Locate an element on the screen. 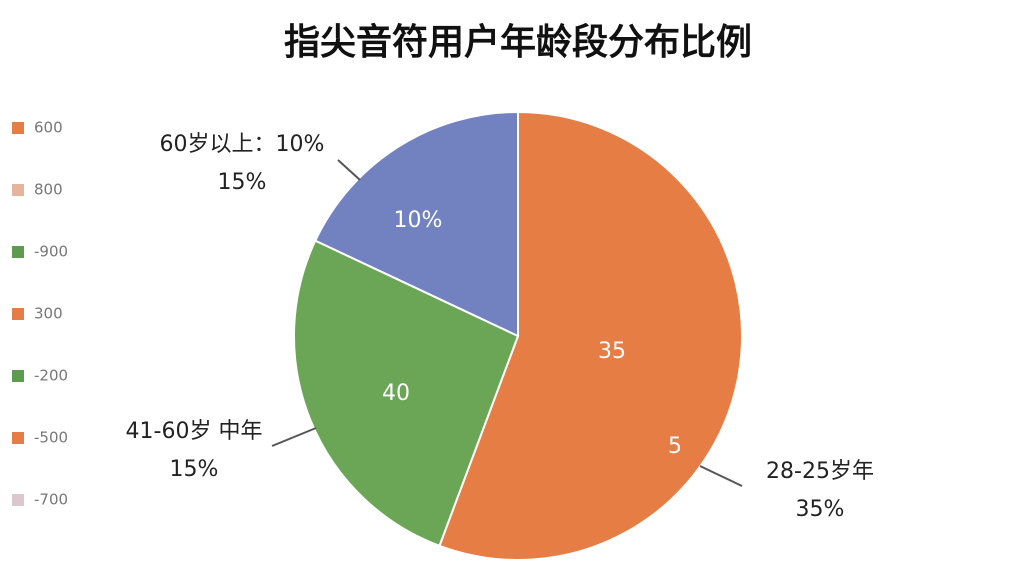  slice-label: 40 is located at coordinates (396, 393).